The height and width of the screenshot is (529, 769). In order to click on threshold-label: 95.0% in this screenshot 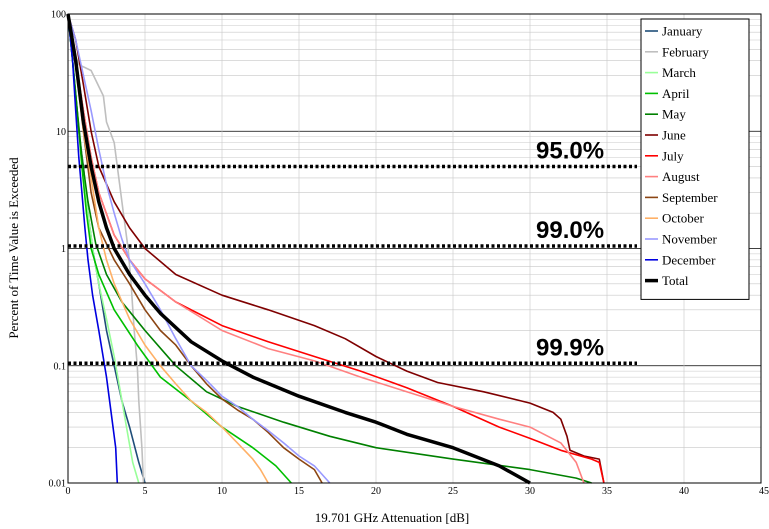, I will do `click(570, 151)`.